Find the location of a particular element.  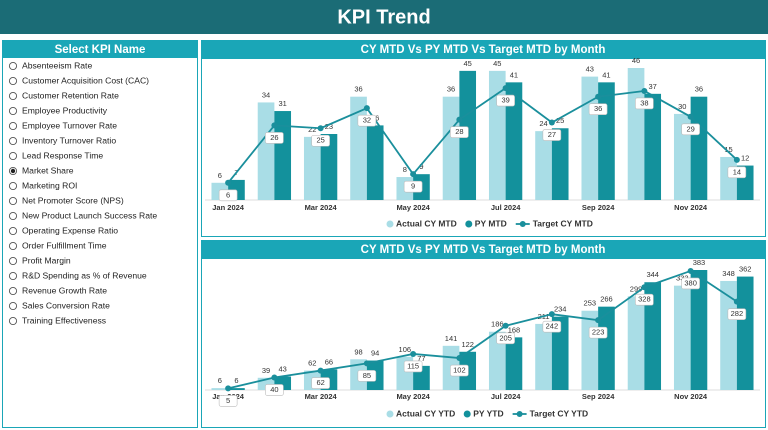

slicer-item: Operating Expense Ratio is located at coordinates (70, 230).